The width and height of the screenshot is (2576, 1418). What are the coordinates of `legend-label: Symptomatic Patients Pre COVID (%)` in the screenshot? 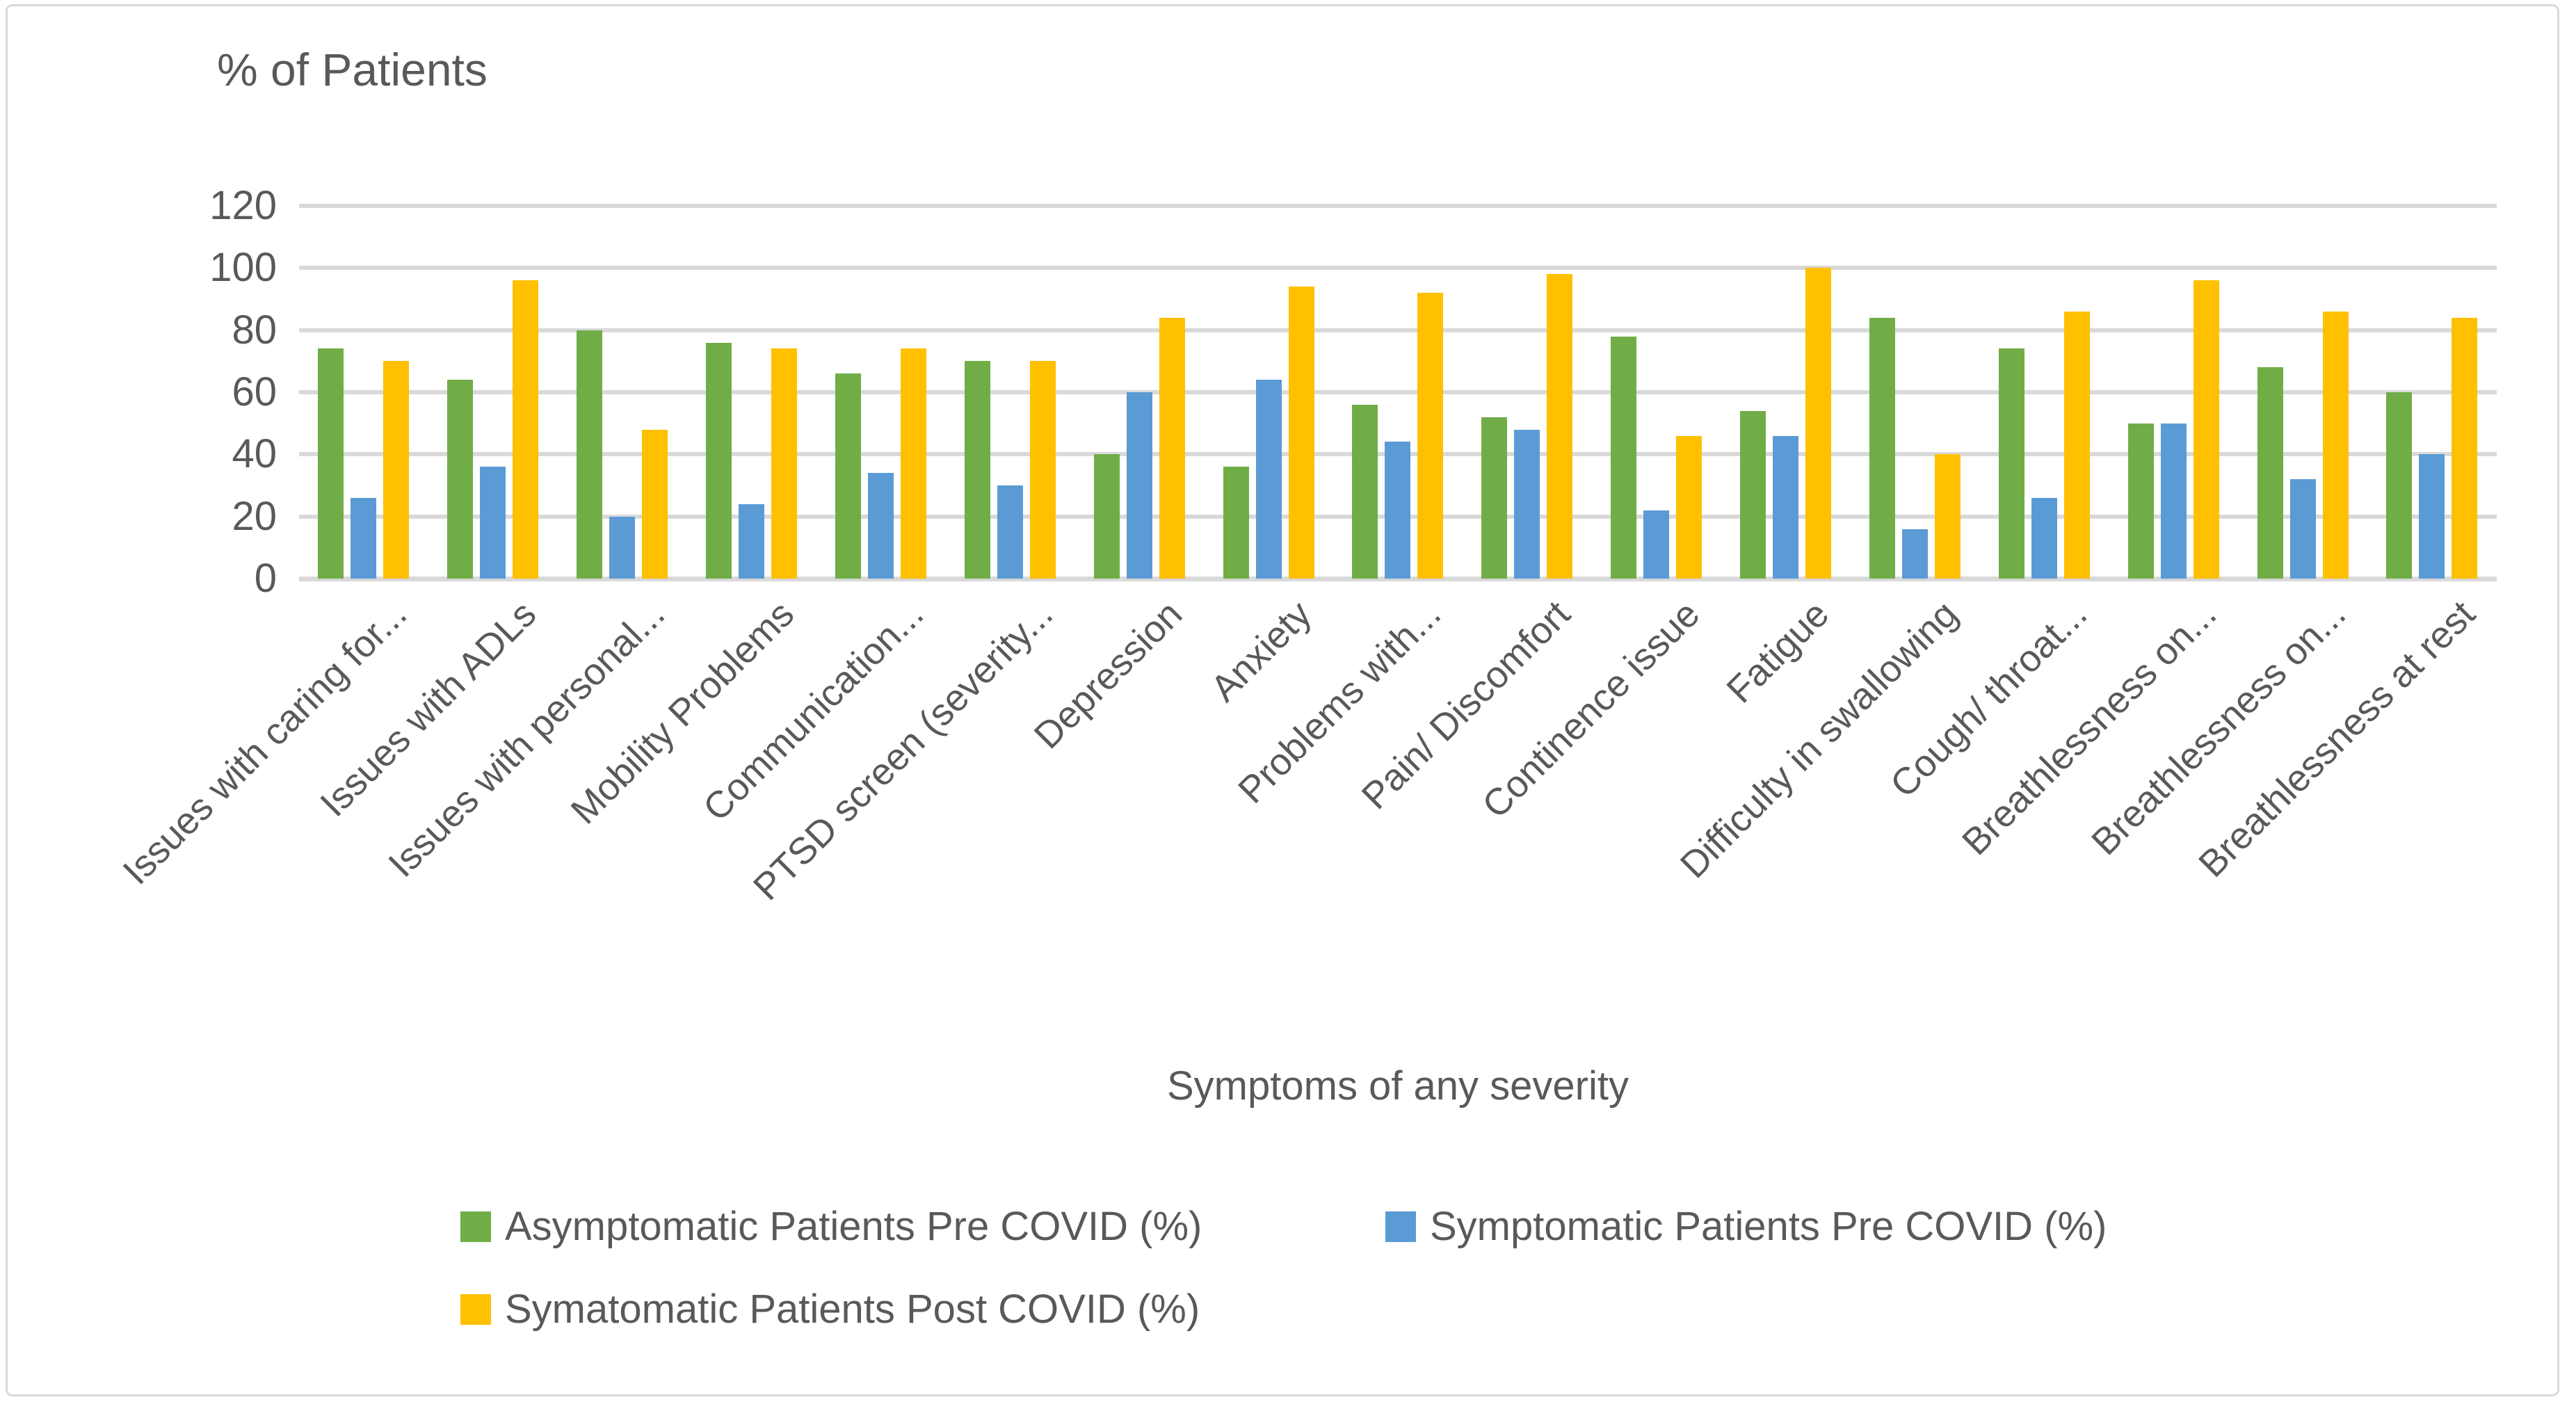 It's located at (1768, 1227).